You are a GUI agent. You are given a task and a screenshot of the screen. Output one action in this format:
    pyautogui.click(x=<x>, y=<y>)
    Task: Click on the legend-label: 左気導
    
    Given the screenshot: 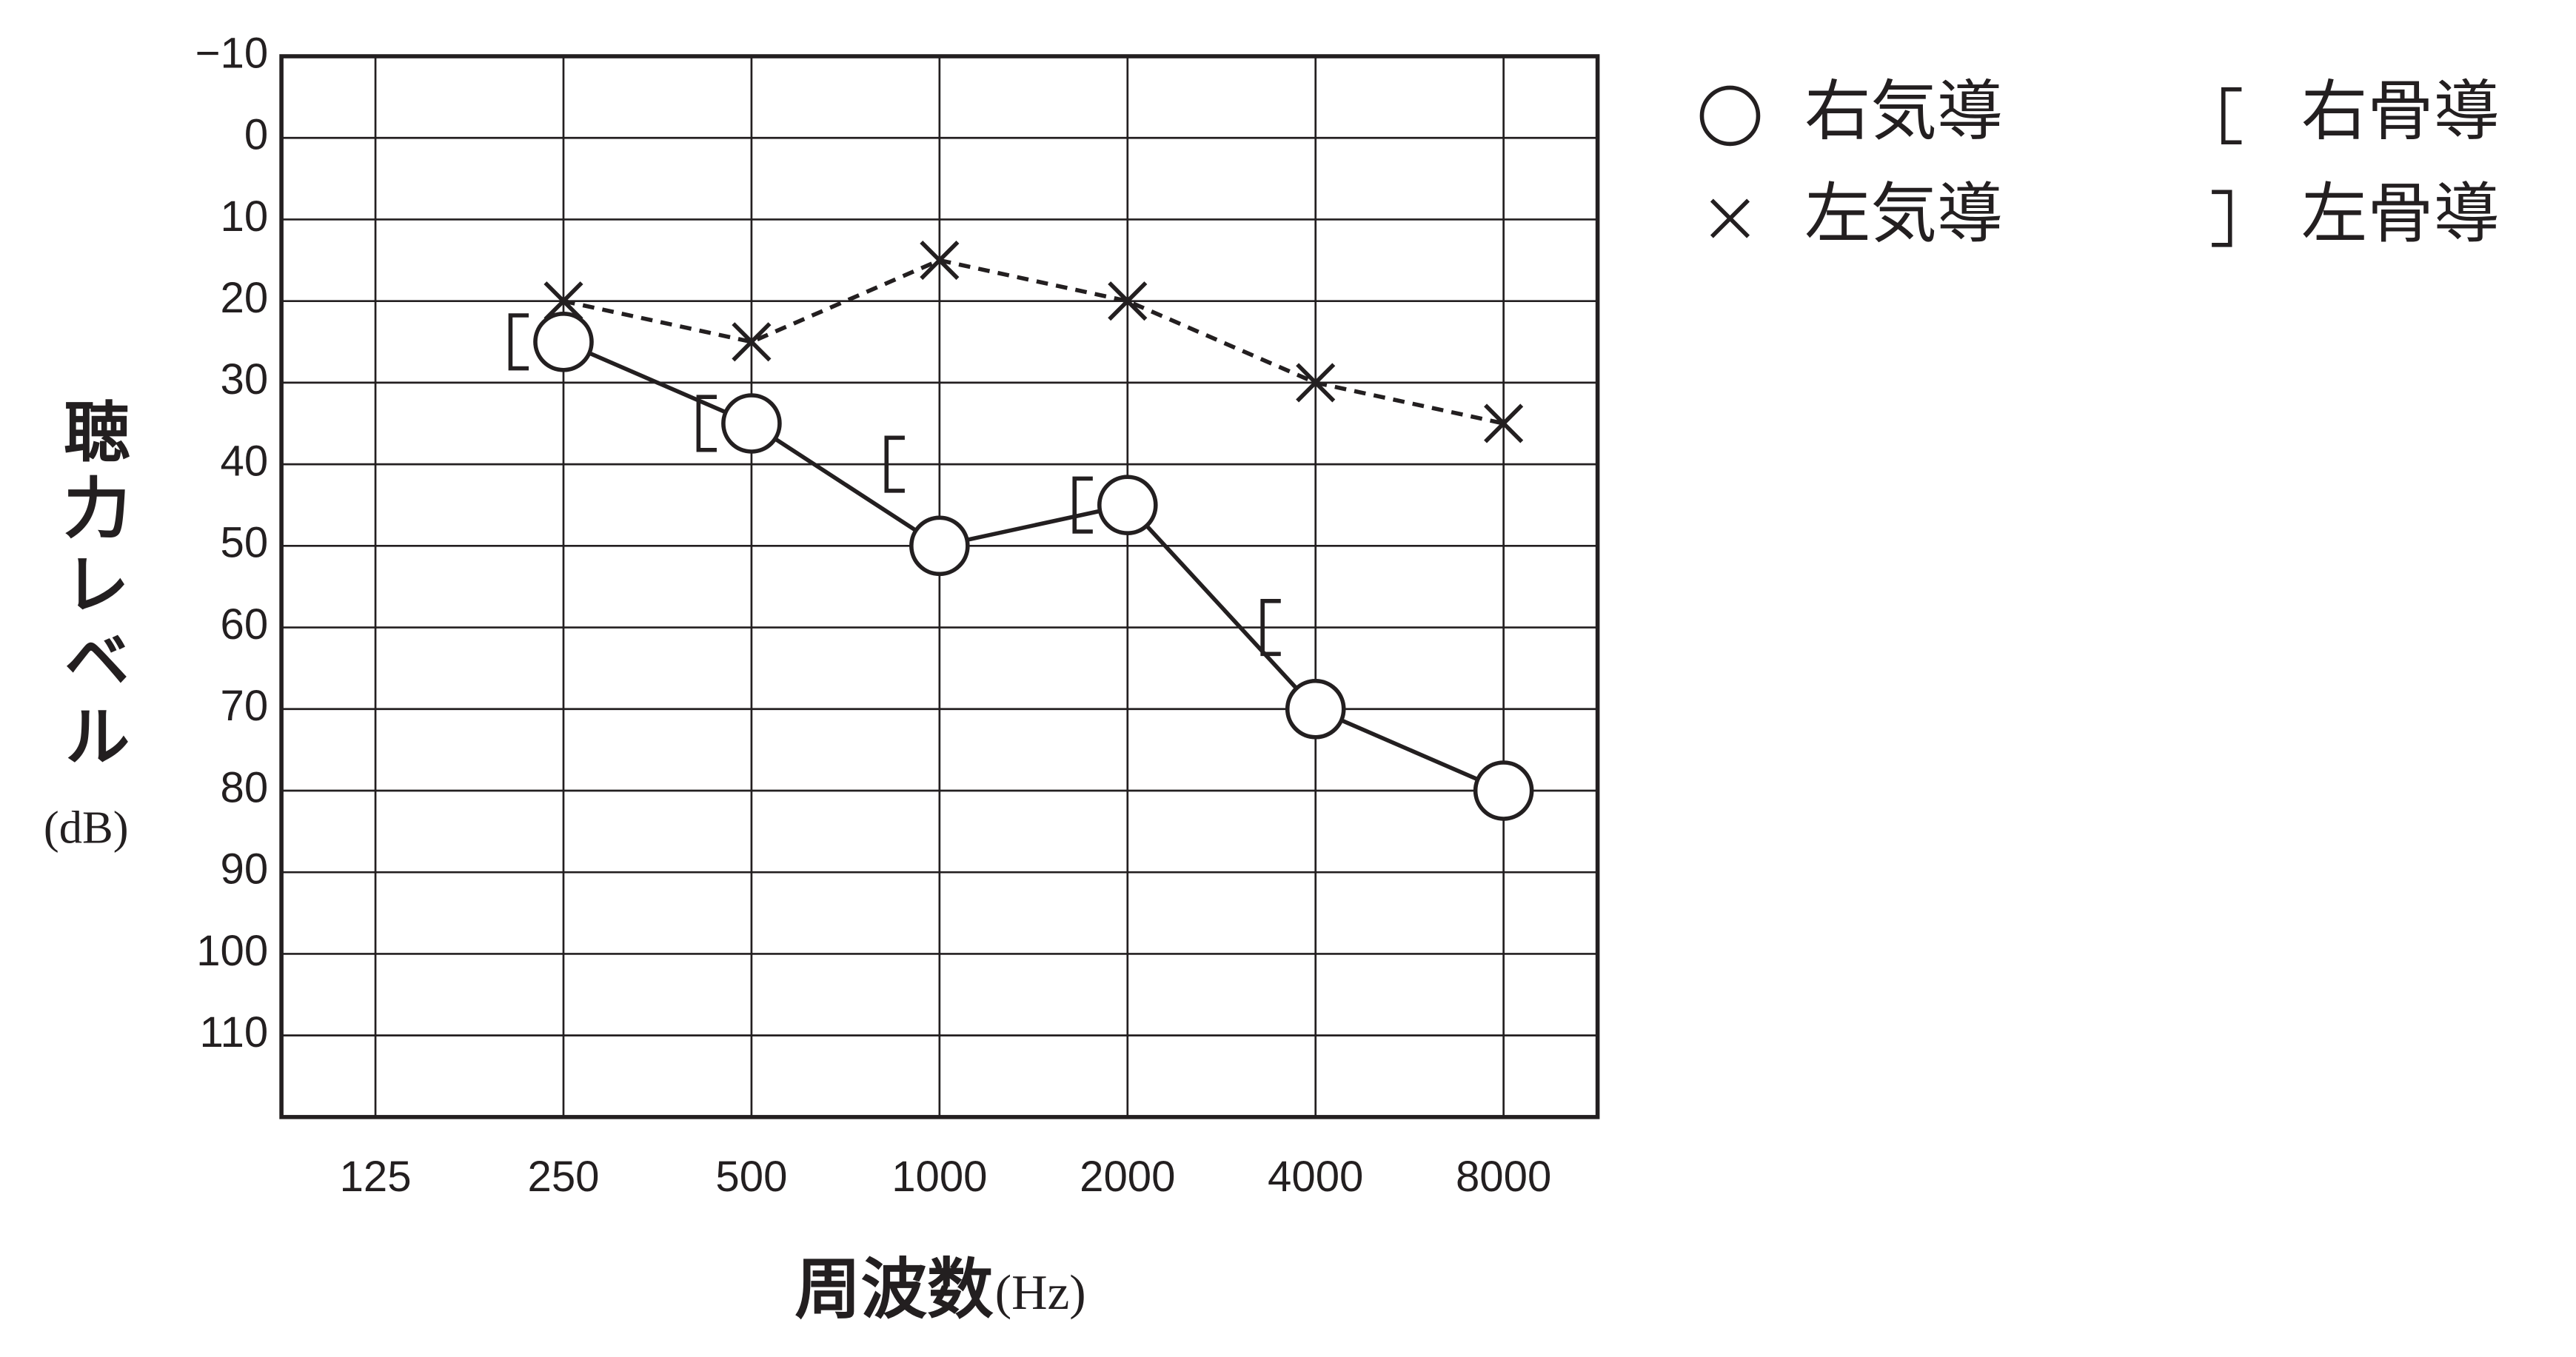 What is the action you would take?
    pyautogui.click(x=1903, y=213)
    